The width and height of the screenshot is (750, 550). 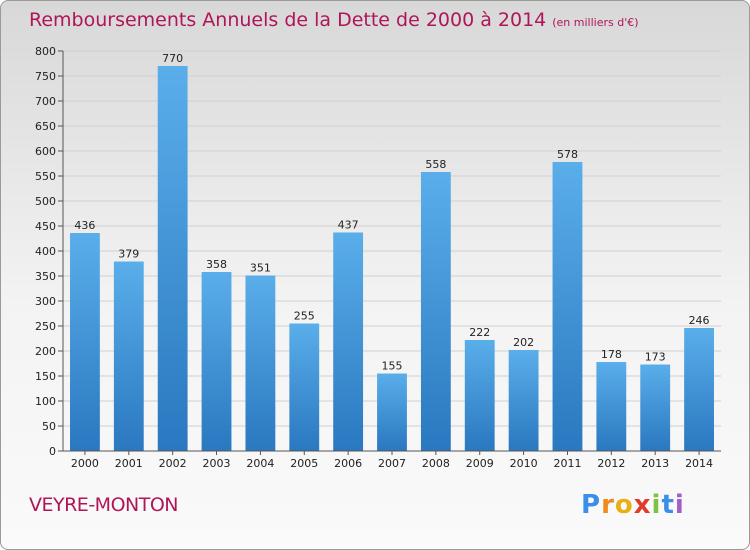 What do you see at coordinates (45, 401) in the screenshot?
I see `y-tick-label: 100` at bounding box center [45, 401].